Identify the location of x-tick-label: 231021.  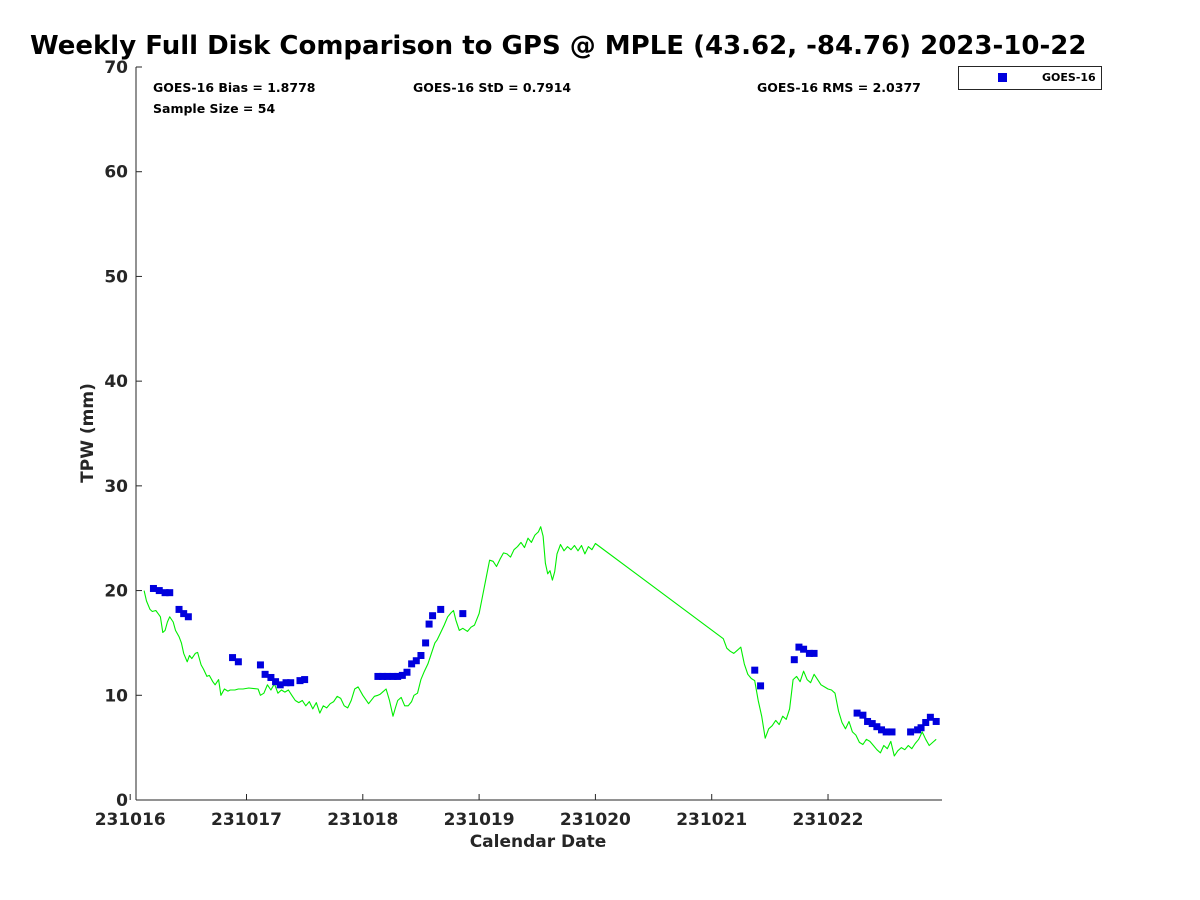
(711, 820).